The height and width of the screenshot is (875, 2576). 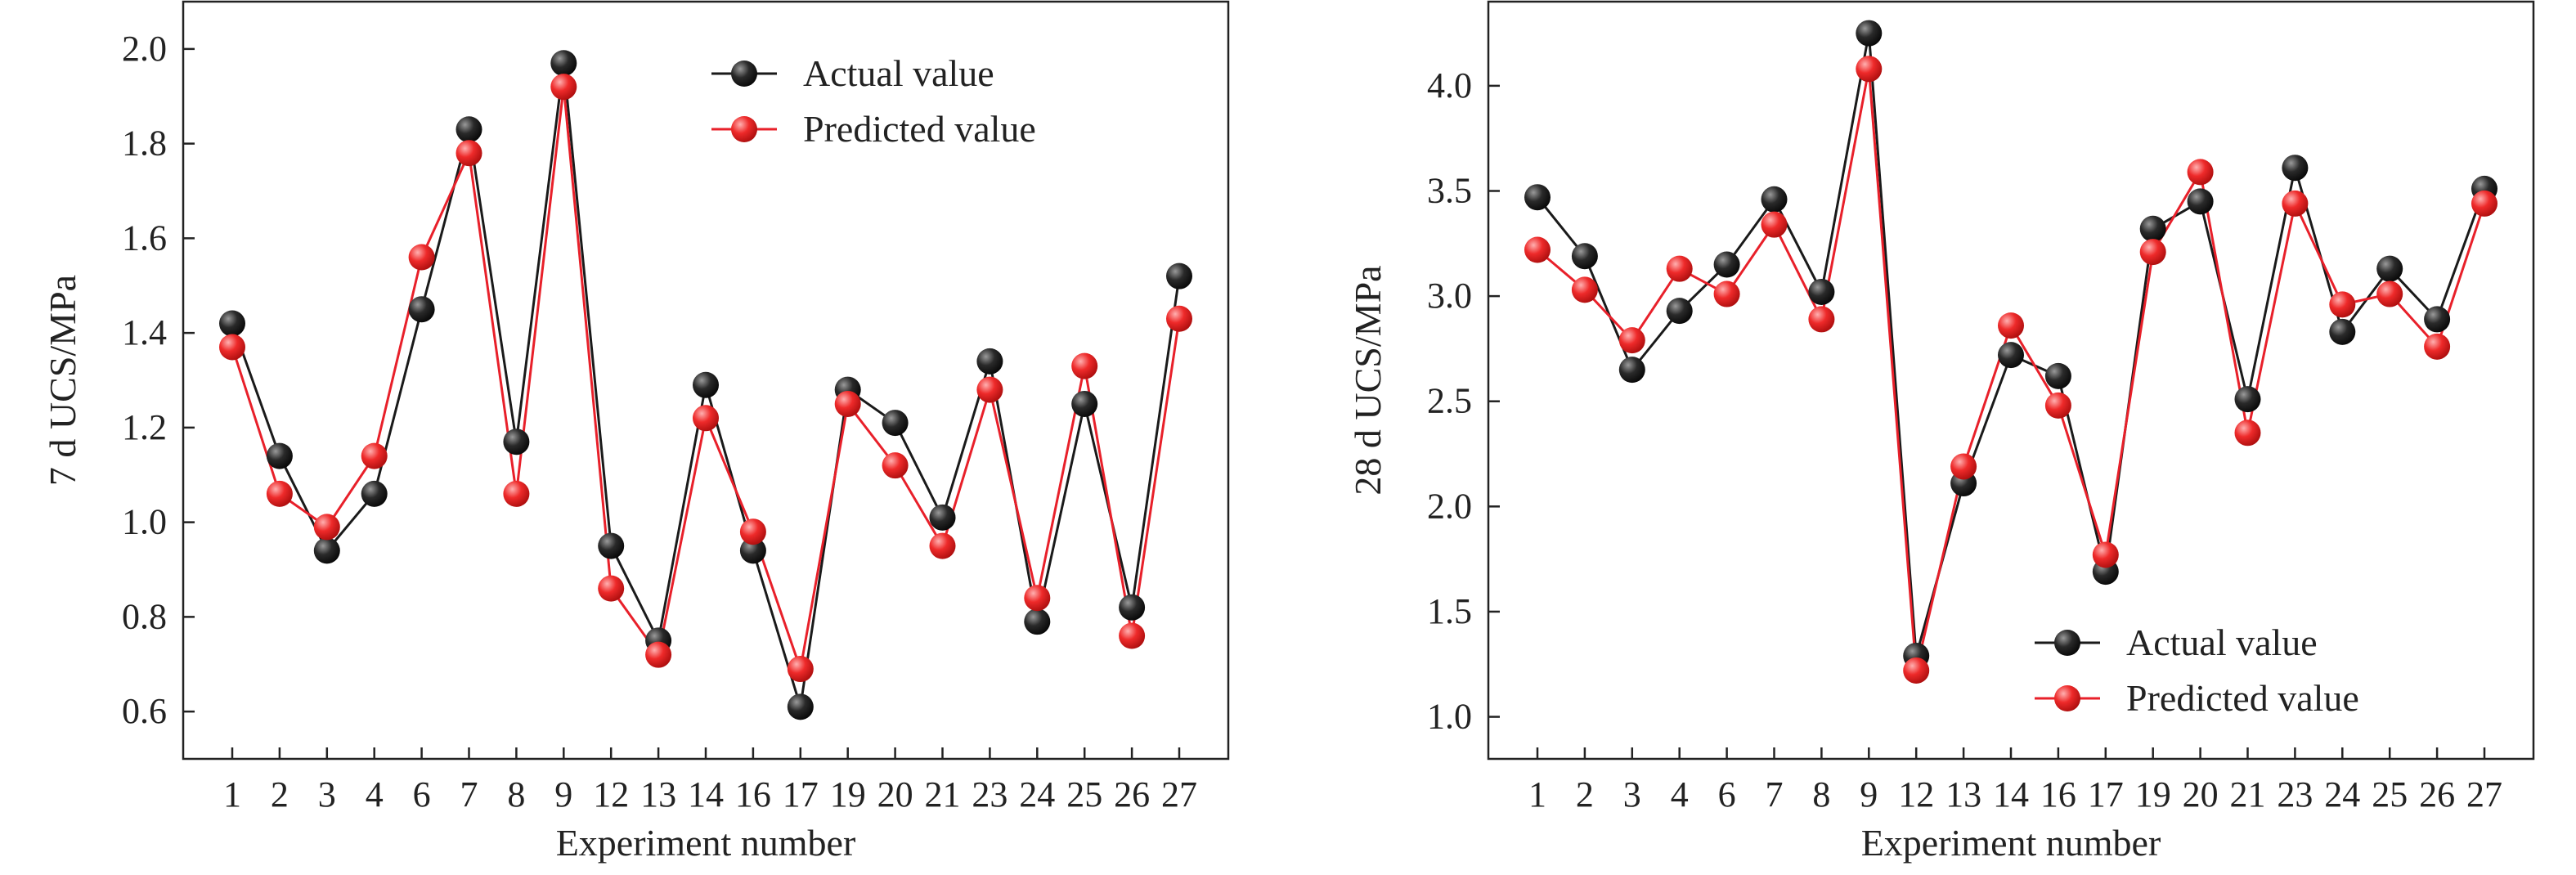 I want to click on x-tick-label: 21, so click(x=2248, y=794).